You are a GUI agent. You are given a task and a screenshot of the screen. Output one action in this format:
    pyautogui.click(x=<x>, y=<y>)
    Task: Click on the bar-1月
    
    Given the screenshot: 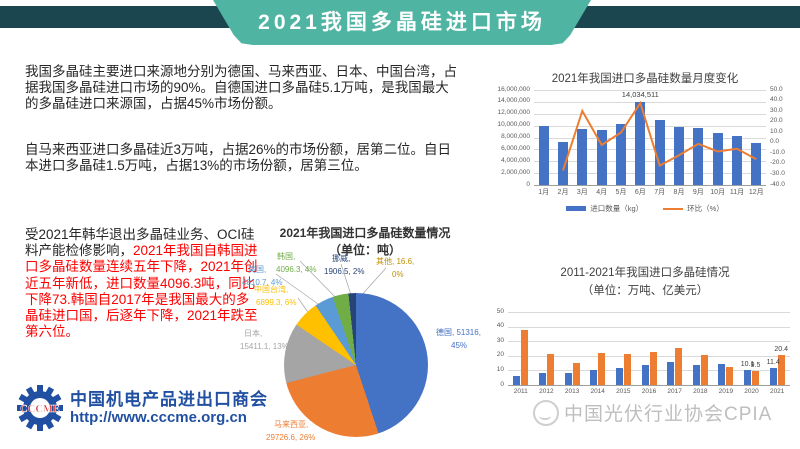 What is the action you would take?
    pyautogui.click(x=543, y=155)
    